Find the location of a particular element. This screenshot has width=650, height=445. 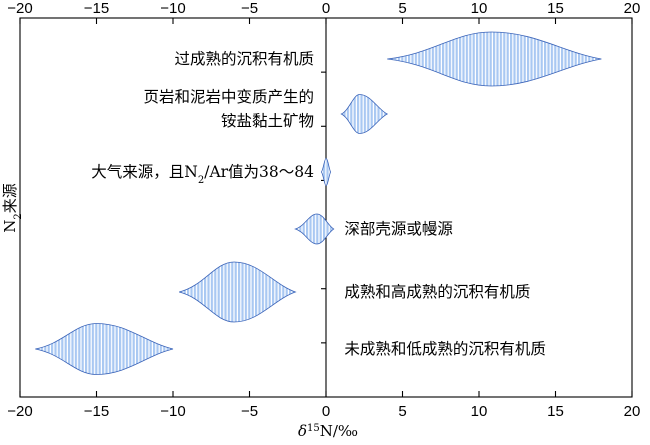

category-label: 成熟和高成熟的沉积有机质 is located at coordinates (437, 292).